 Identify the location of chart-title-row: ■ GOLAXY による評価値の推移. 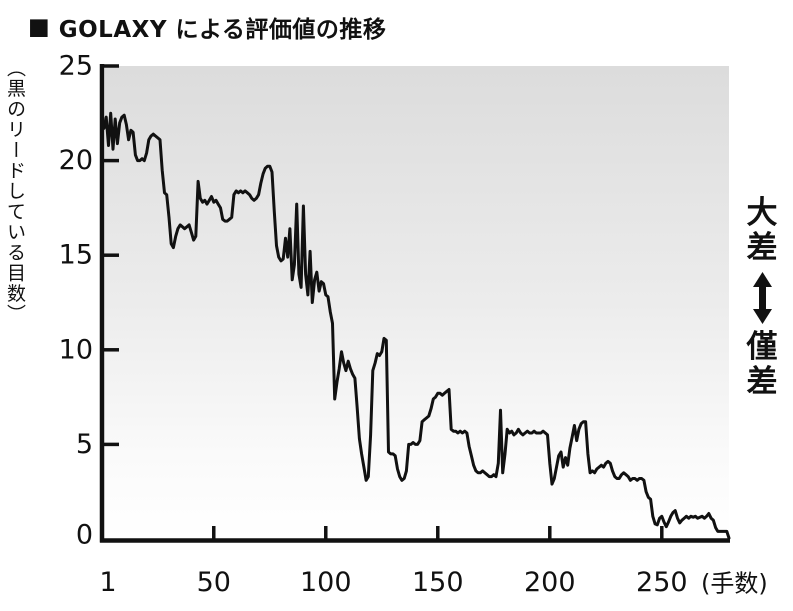
(207, 27).